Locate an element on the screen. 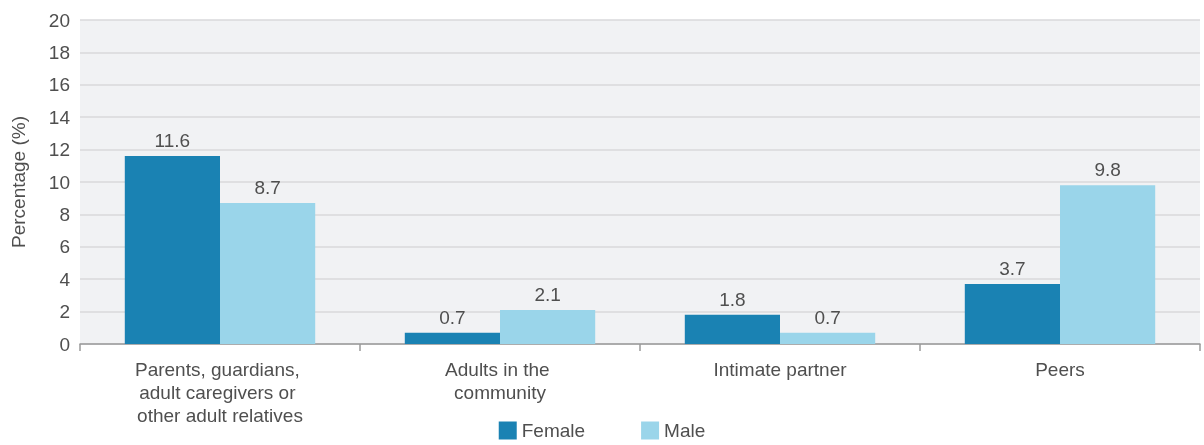 The height and width of the screenshot is (445, 1204). legend-label: Female is located at coordinates (553, 430).